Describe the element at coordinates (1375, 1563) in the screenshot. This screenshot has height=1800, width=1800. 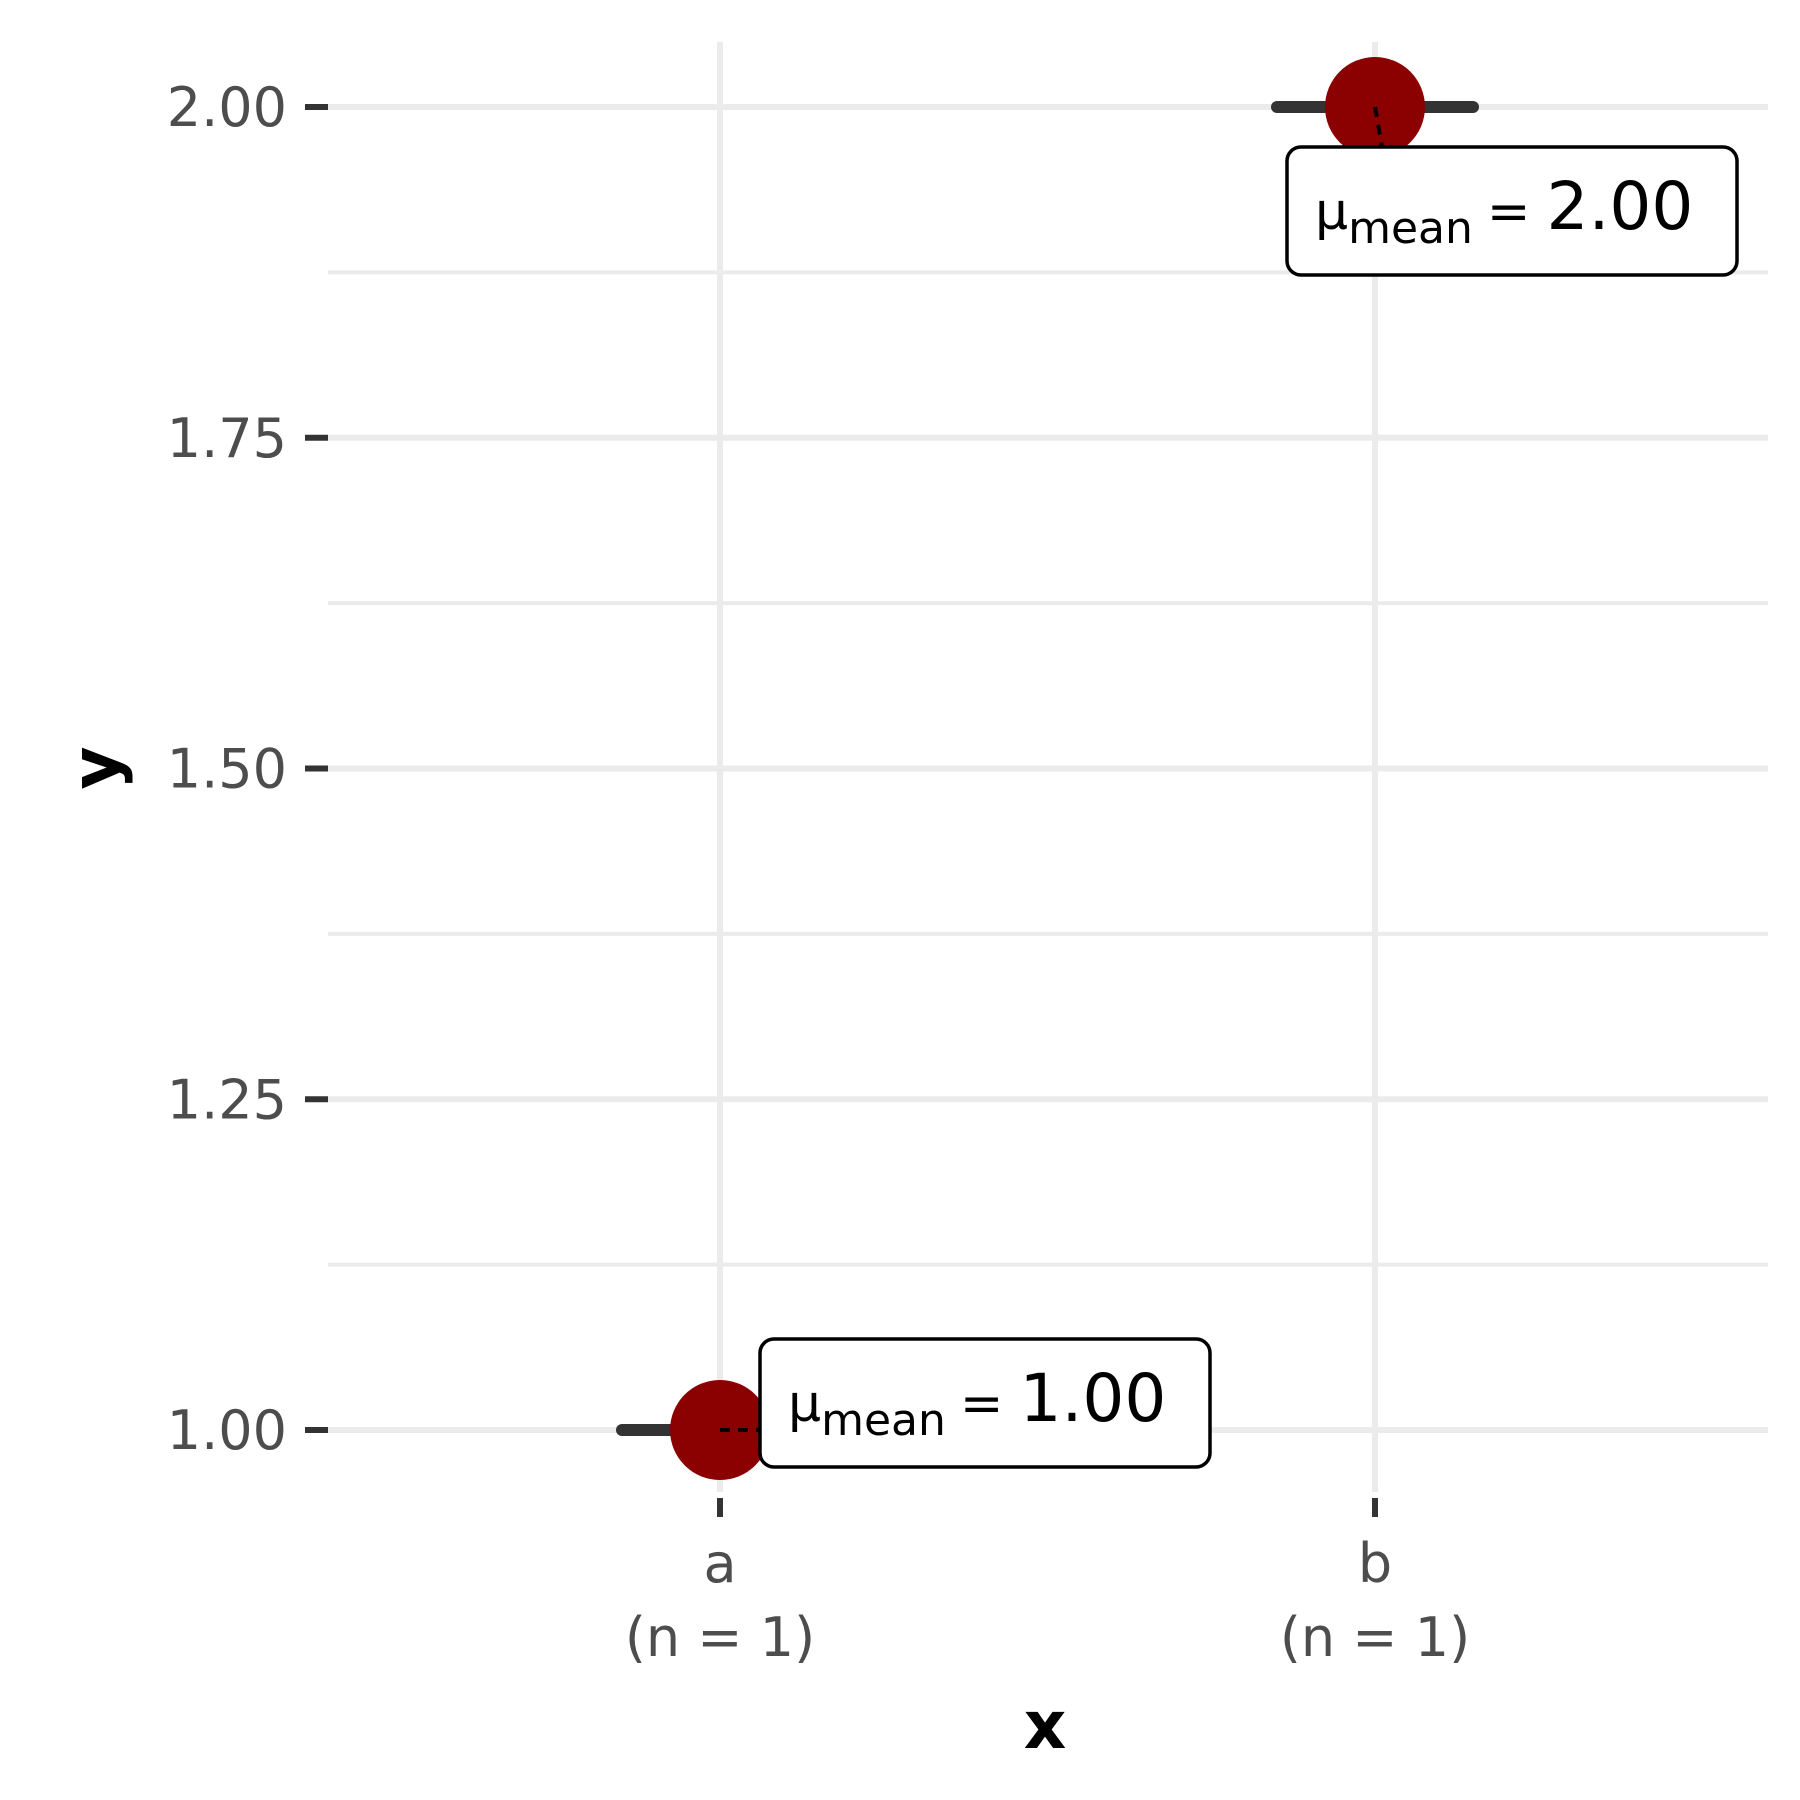
I see `x-tick-label: b` at that location.